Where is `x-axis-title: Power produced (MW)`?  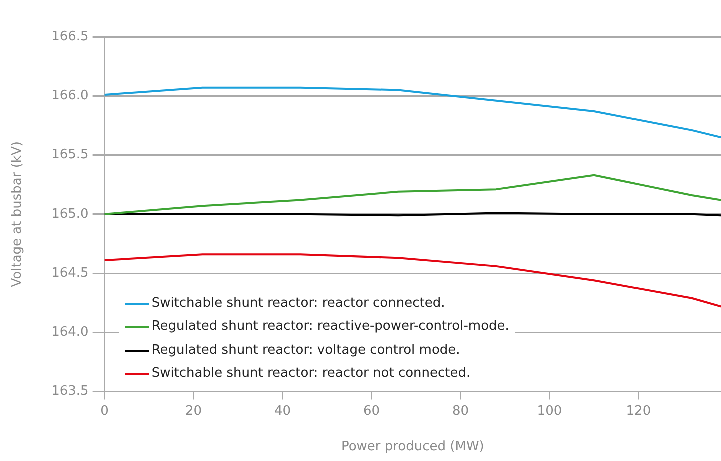
x-axis-title: Power produced (MW) is located at coordinates (412, 447).